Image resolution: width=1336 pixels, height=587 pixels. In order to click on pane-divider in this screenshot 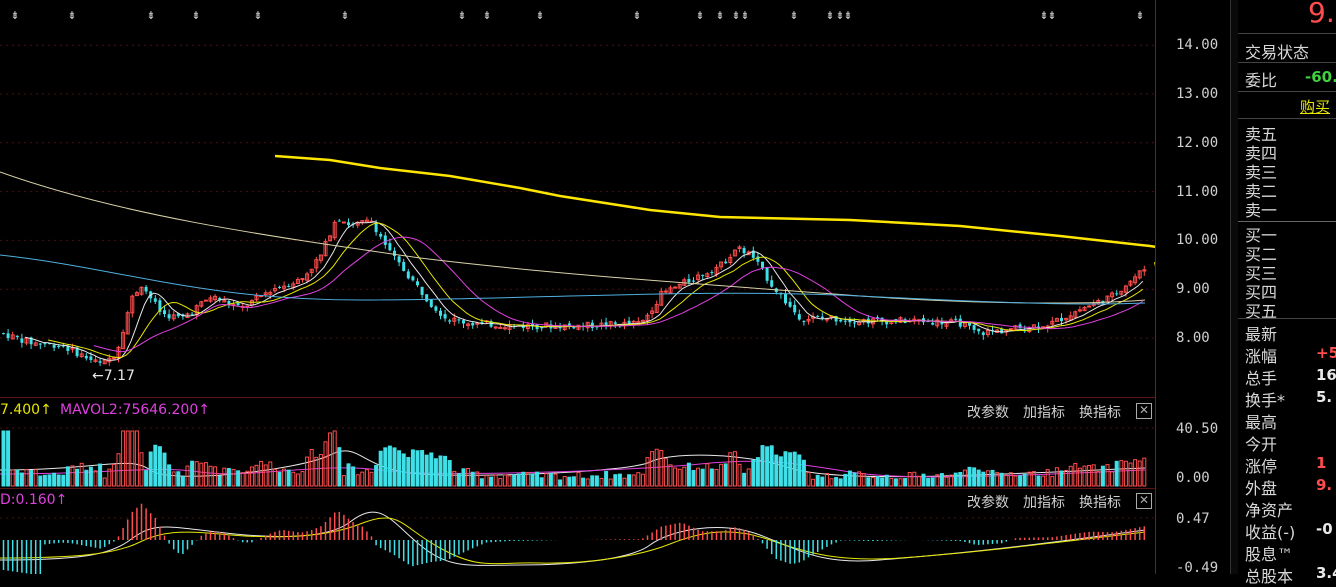, I will do `click(577, 397)`.